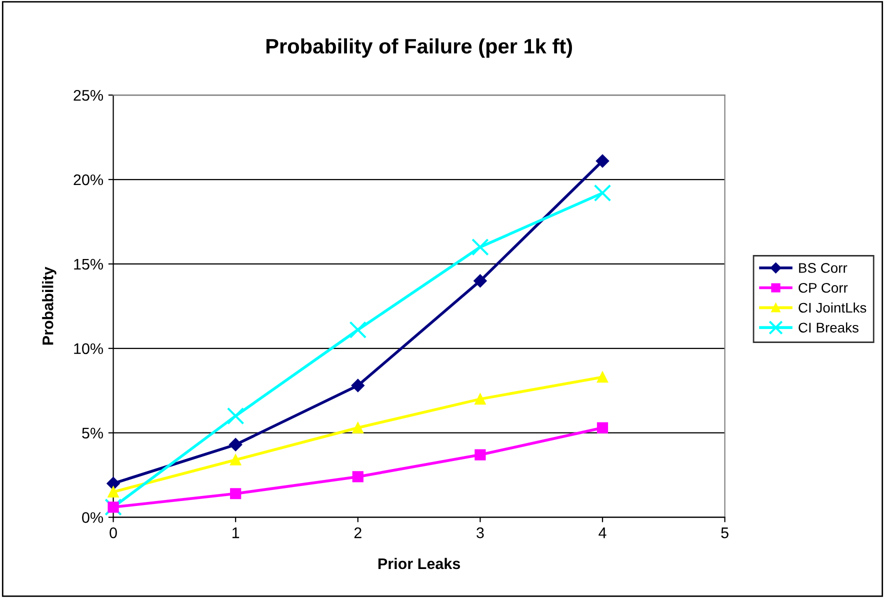 The height and width of the screenshot is (598, 885). I want to click on x-tick-label: 3, so click(480, 532).